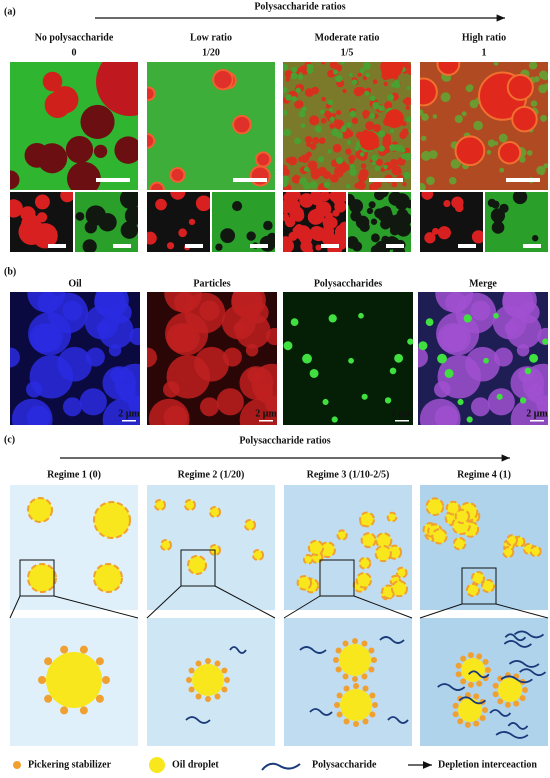  Describe the element at coordinates (281, 766) in the screenshot. I see `legend-polysaccharide` at that location.